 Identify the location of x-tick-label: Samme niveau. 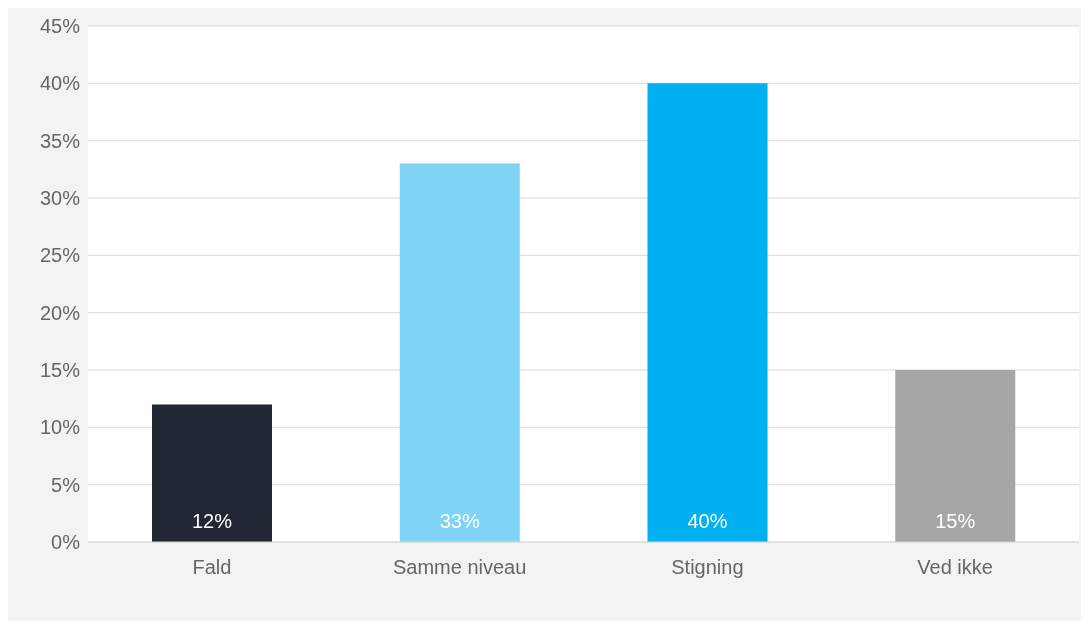
(459, 567).